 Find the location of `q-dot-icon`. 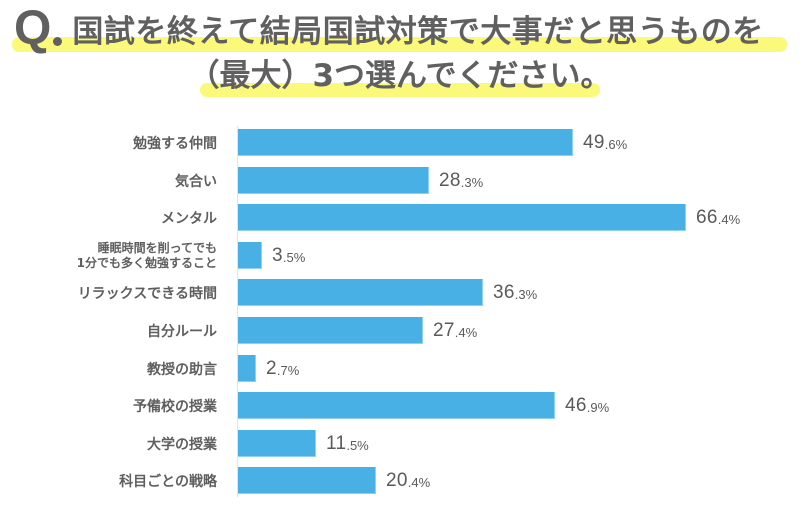

q-dot-icon is located at coordinates (58, 41).